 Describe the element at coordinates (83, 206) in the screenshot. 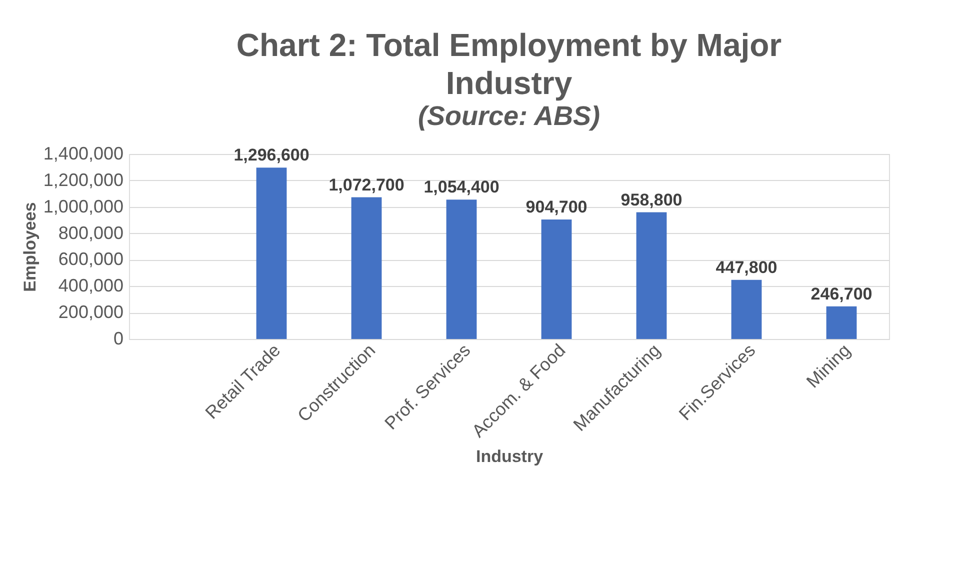

I see `y-tick-label: 1,000,000` at that location.